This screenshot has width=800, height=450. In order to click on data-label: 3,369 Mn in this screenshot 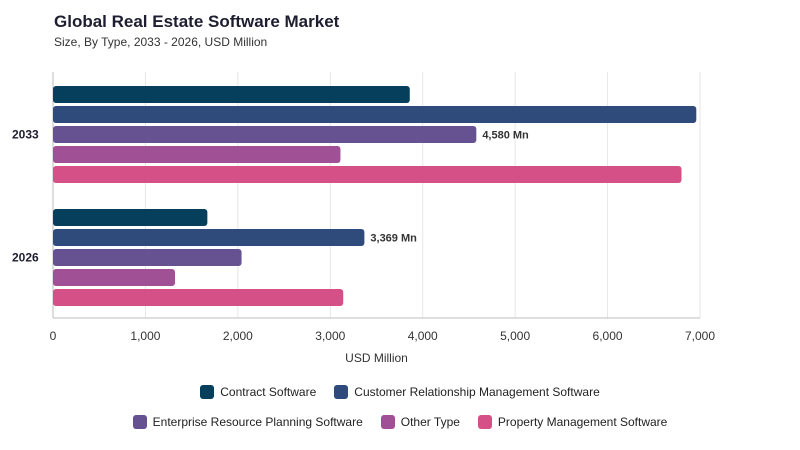, I will do `click(393, 239)`.